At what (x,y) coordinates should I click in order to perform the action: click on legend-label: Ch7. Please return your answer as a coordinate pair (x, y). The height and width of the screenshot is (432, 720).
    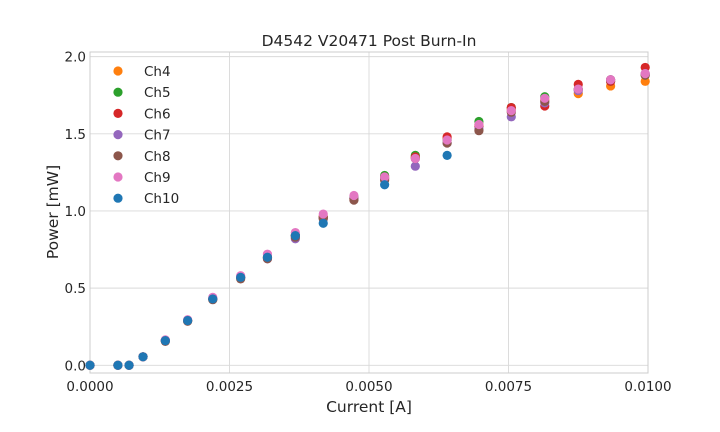
    Looking at the image, I should click on (157, 136).